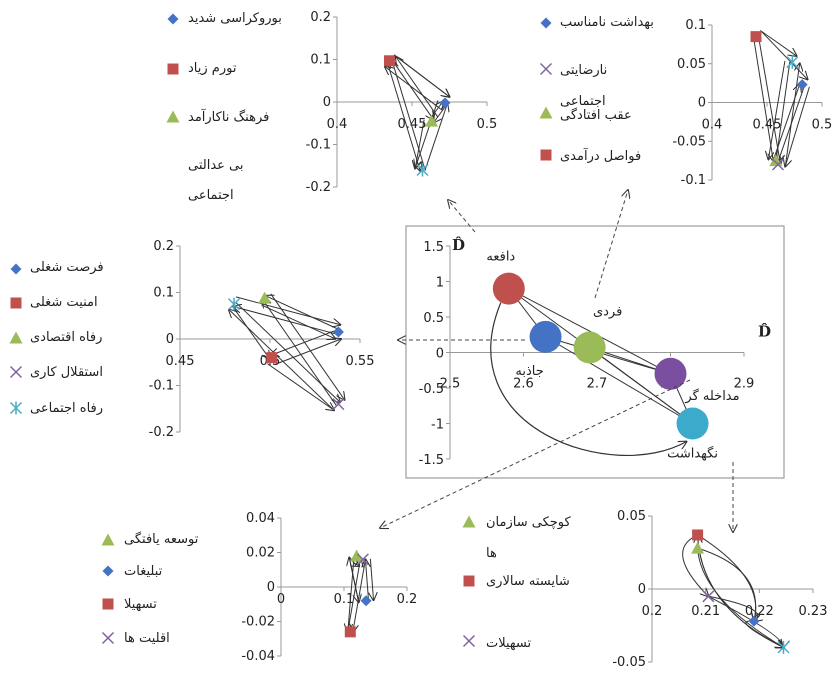 The width and height of the screenshot is (835, 677). Describe the element at coordinates (260, 553) in the screenshot. I see `y-tick-label: 0.02` at that location.